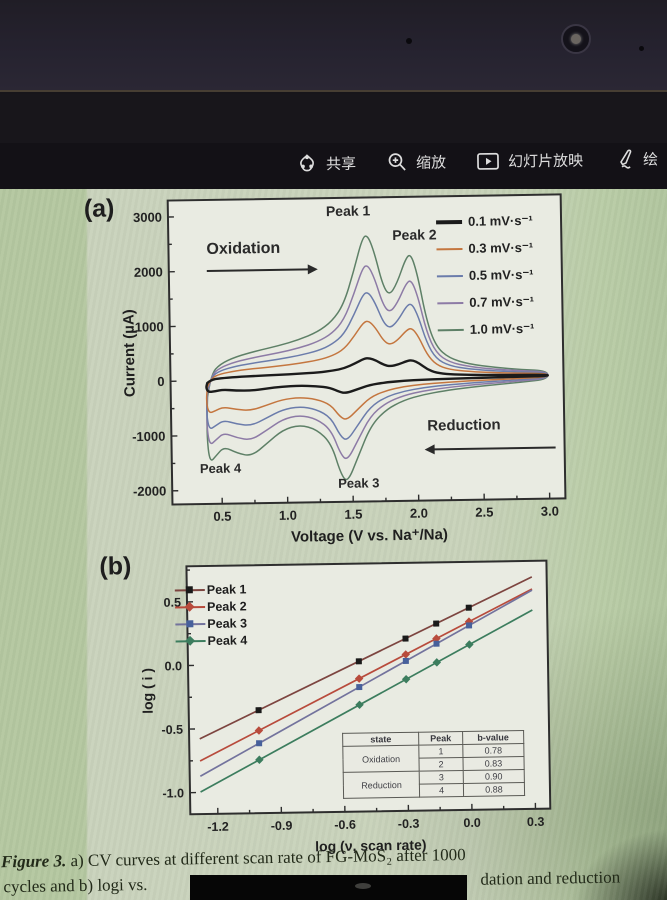 The height and width of the screenshot is (900, 667). What do you see at coordinates (363, 886) in the screenshot?
I see `smudge-mark` at bounding box center [363, 886].